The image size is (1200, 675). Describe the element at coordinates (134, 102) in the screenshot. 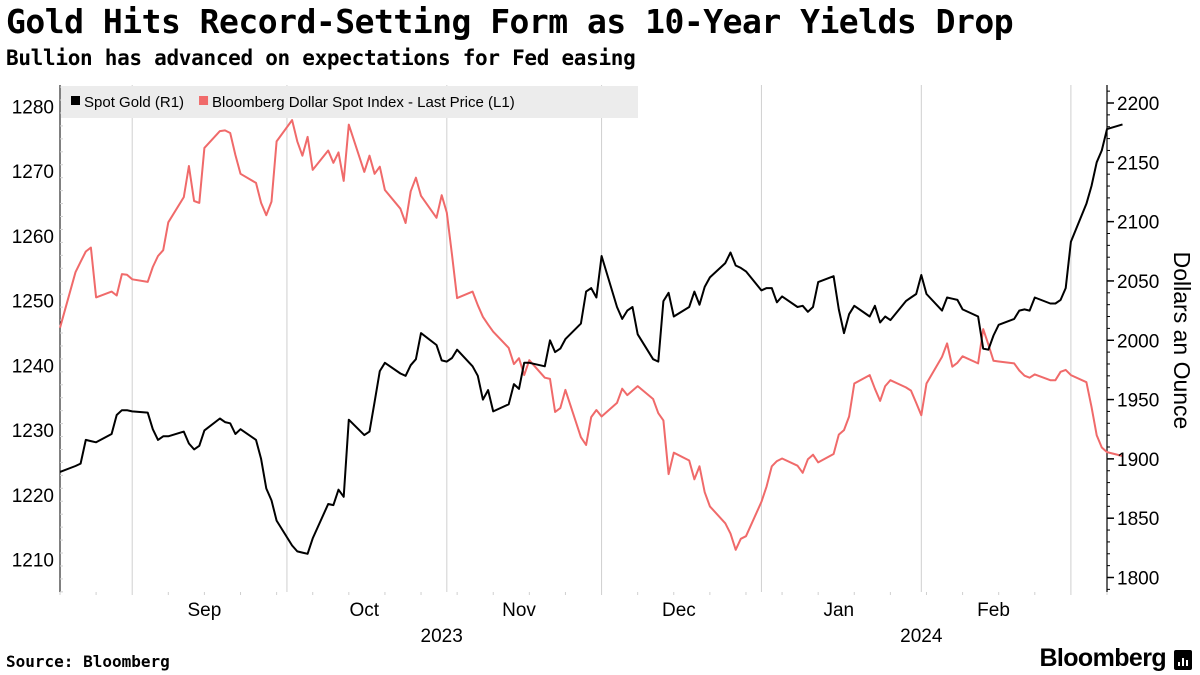

I see `legend-label-gold: Spot Gold (R1)` at that location.